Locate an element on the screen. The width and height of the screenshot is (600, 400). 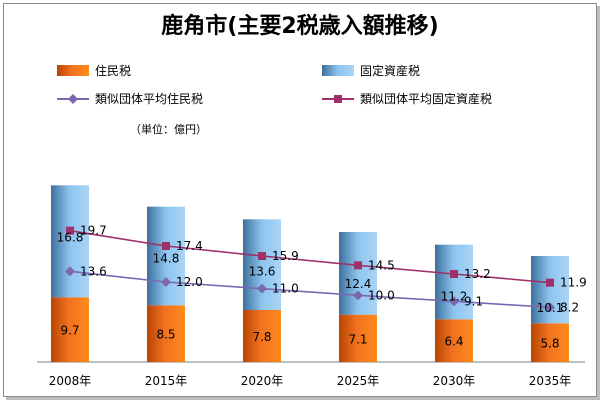
x-tick-label-0: 2008年 is located at coordinates (70, 381).